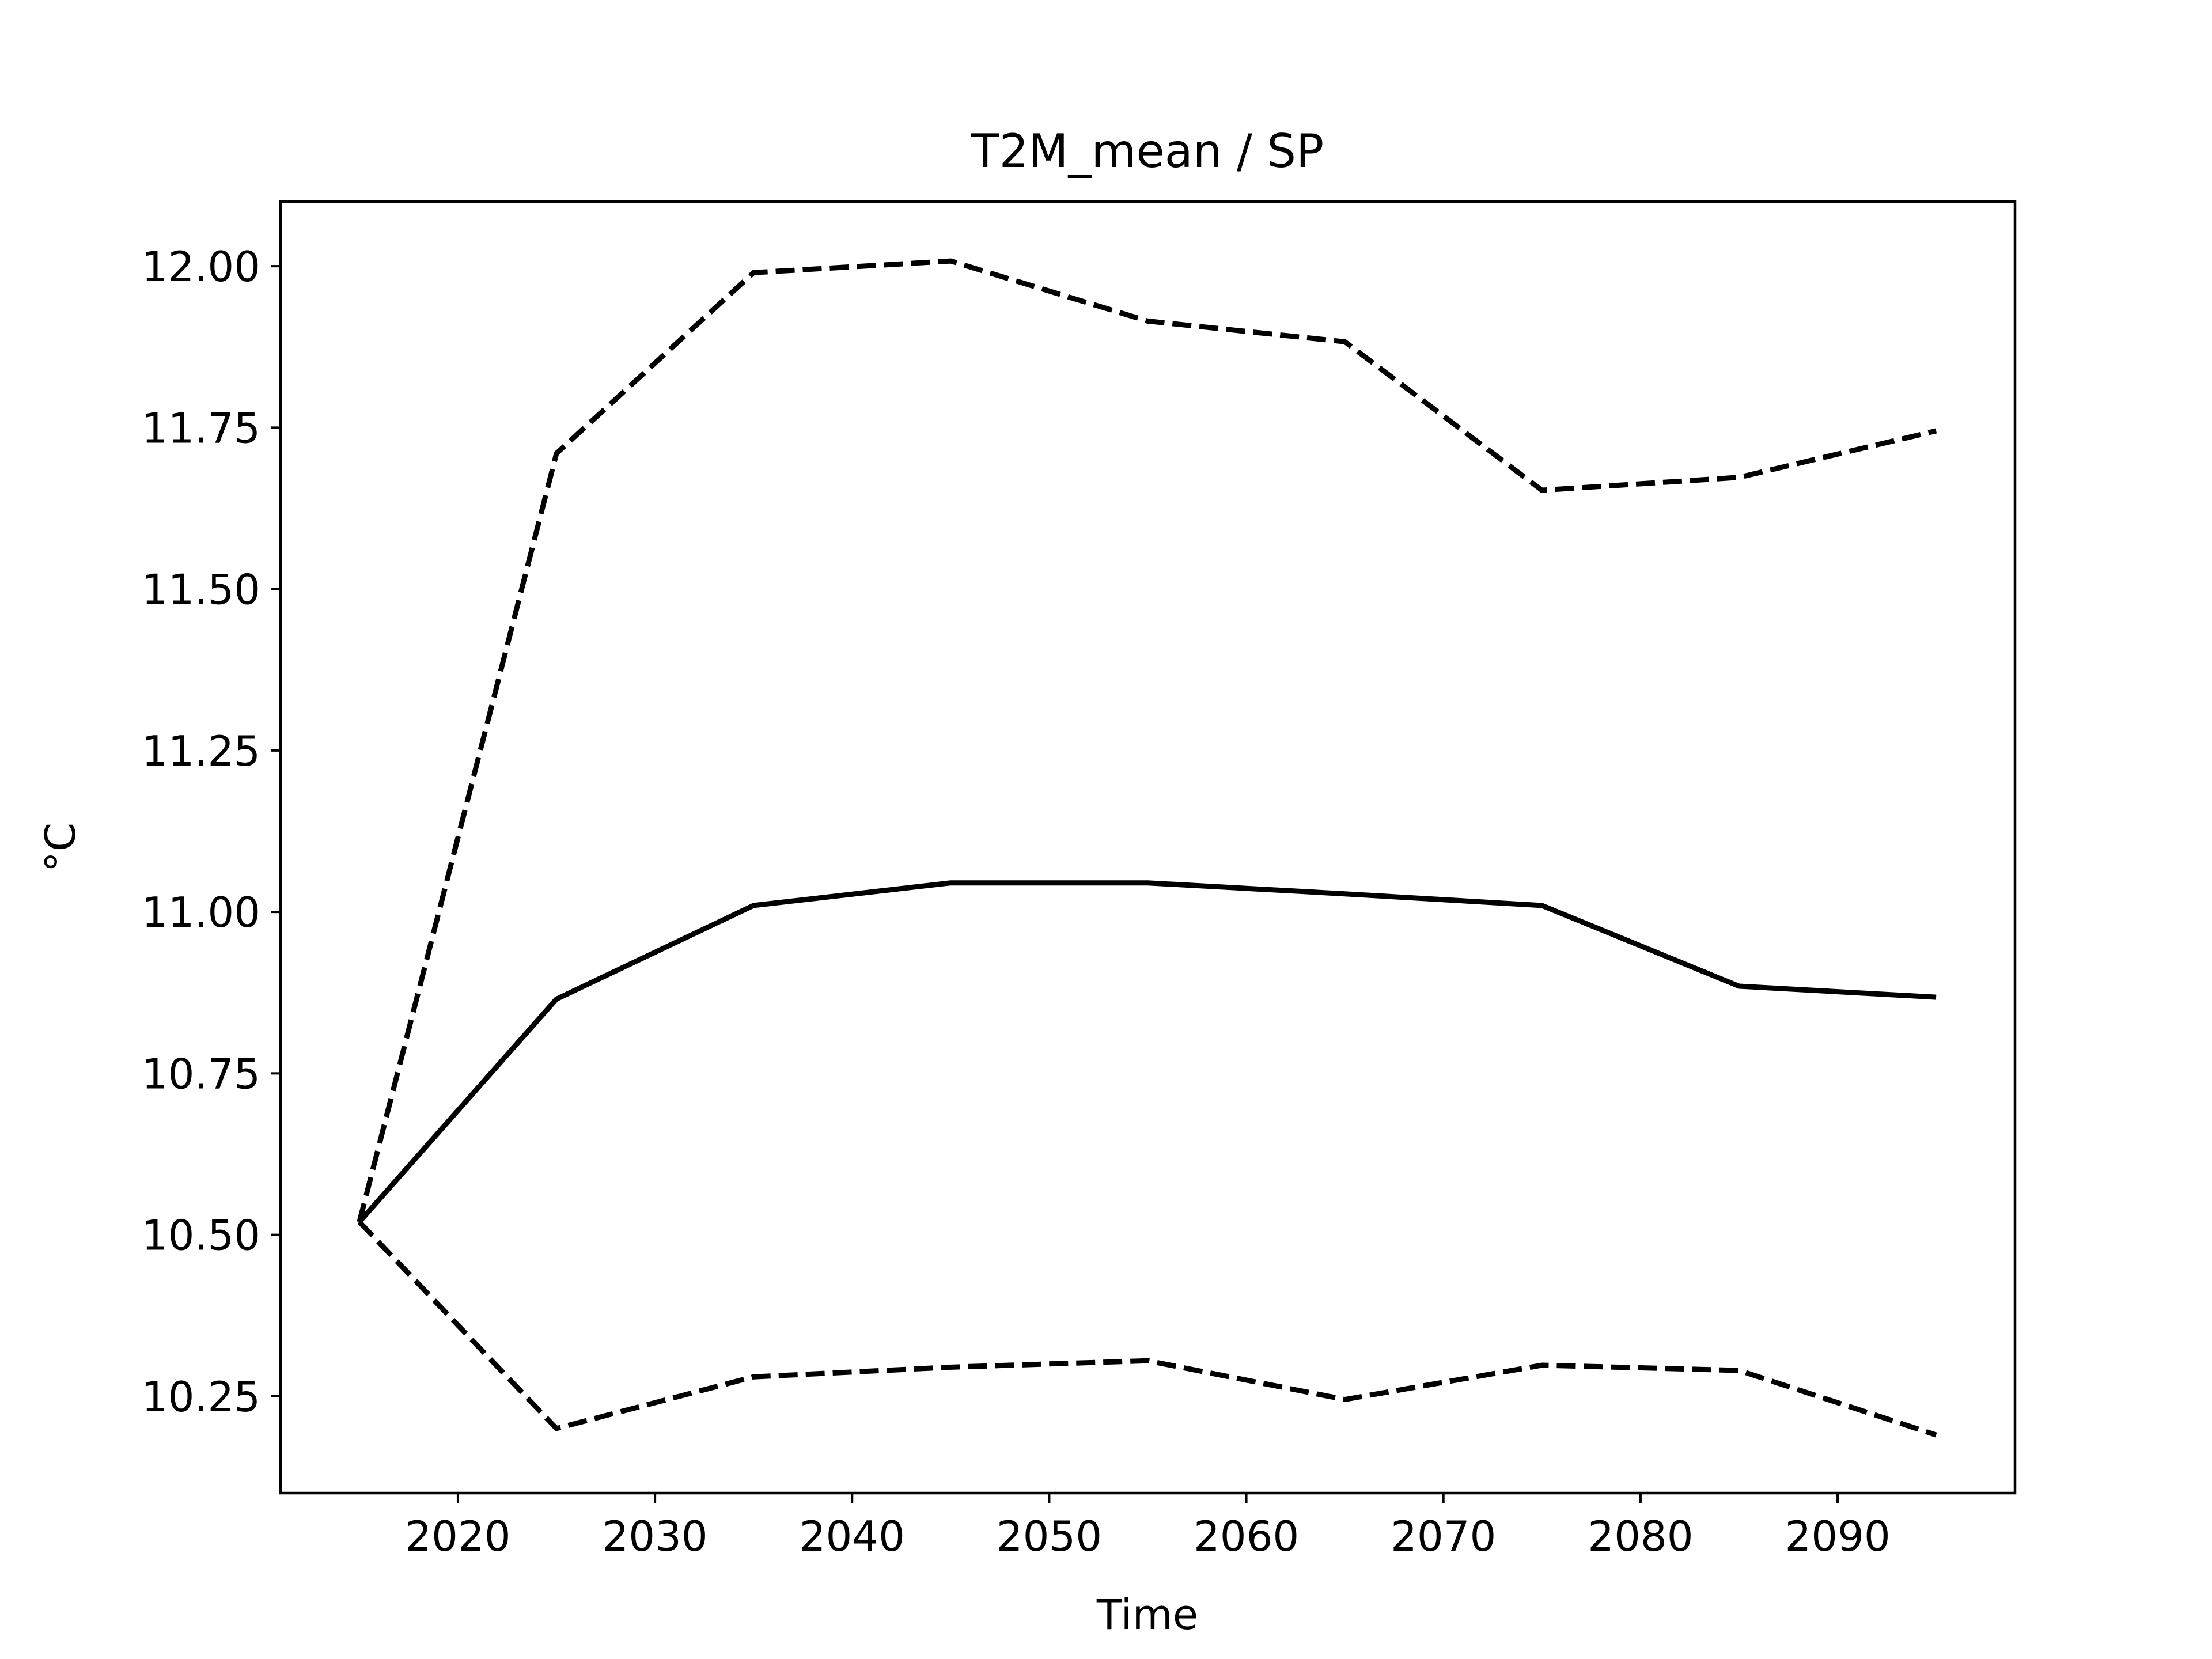  Describe the element at coordinates (201, 590) in the screenshot. I see `y-tick-label: 11.50` at that location.